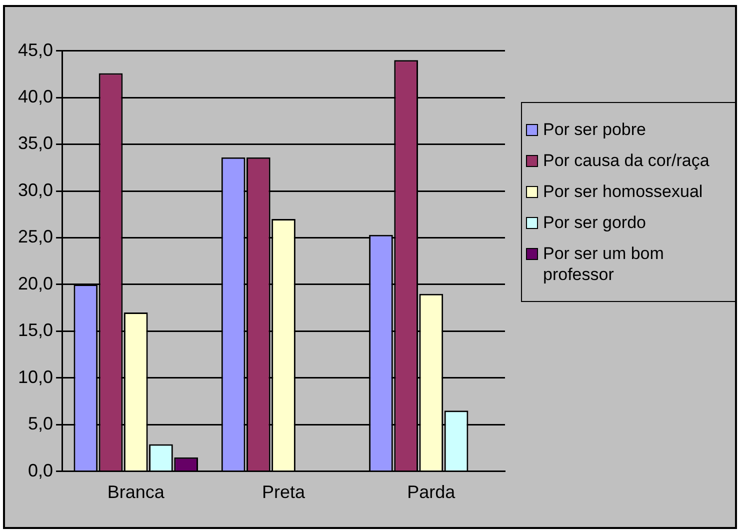  Describe the element at coordinates (594, 129) in the screenshot. I see `legend-label: Por ser pobre` at that location.